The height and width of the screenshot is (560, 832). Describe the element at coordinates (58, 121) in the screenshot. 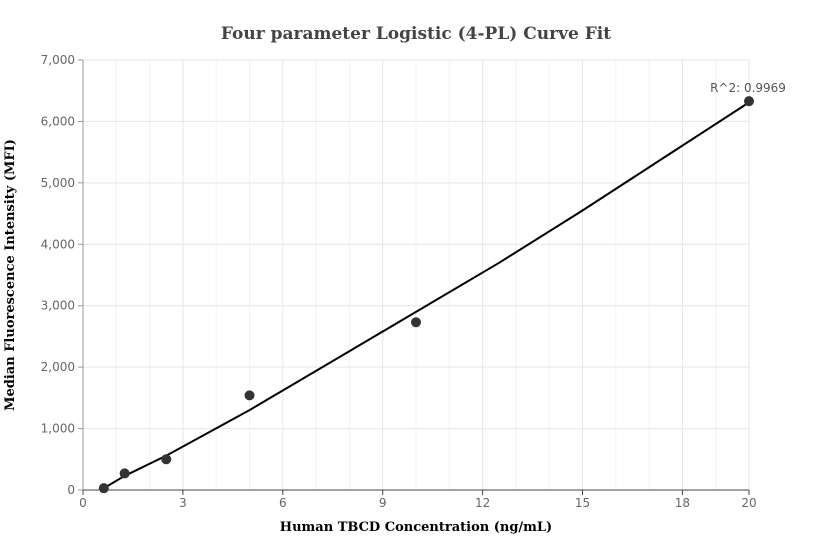

I see `y-tick-label: 6,000` at that location.